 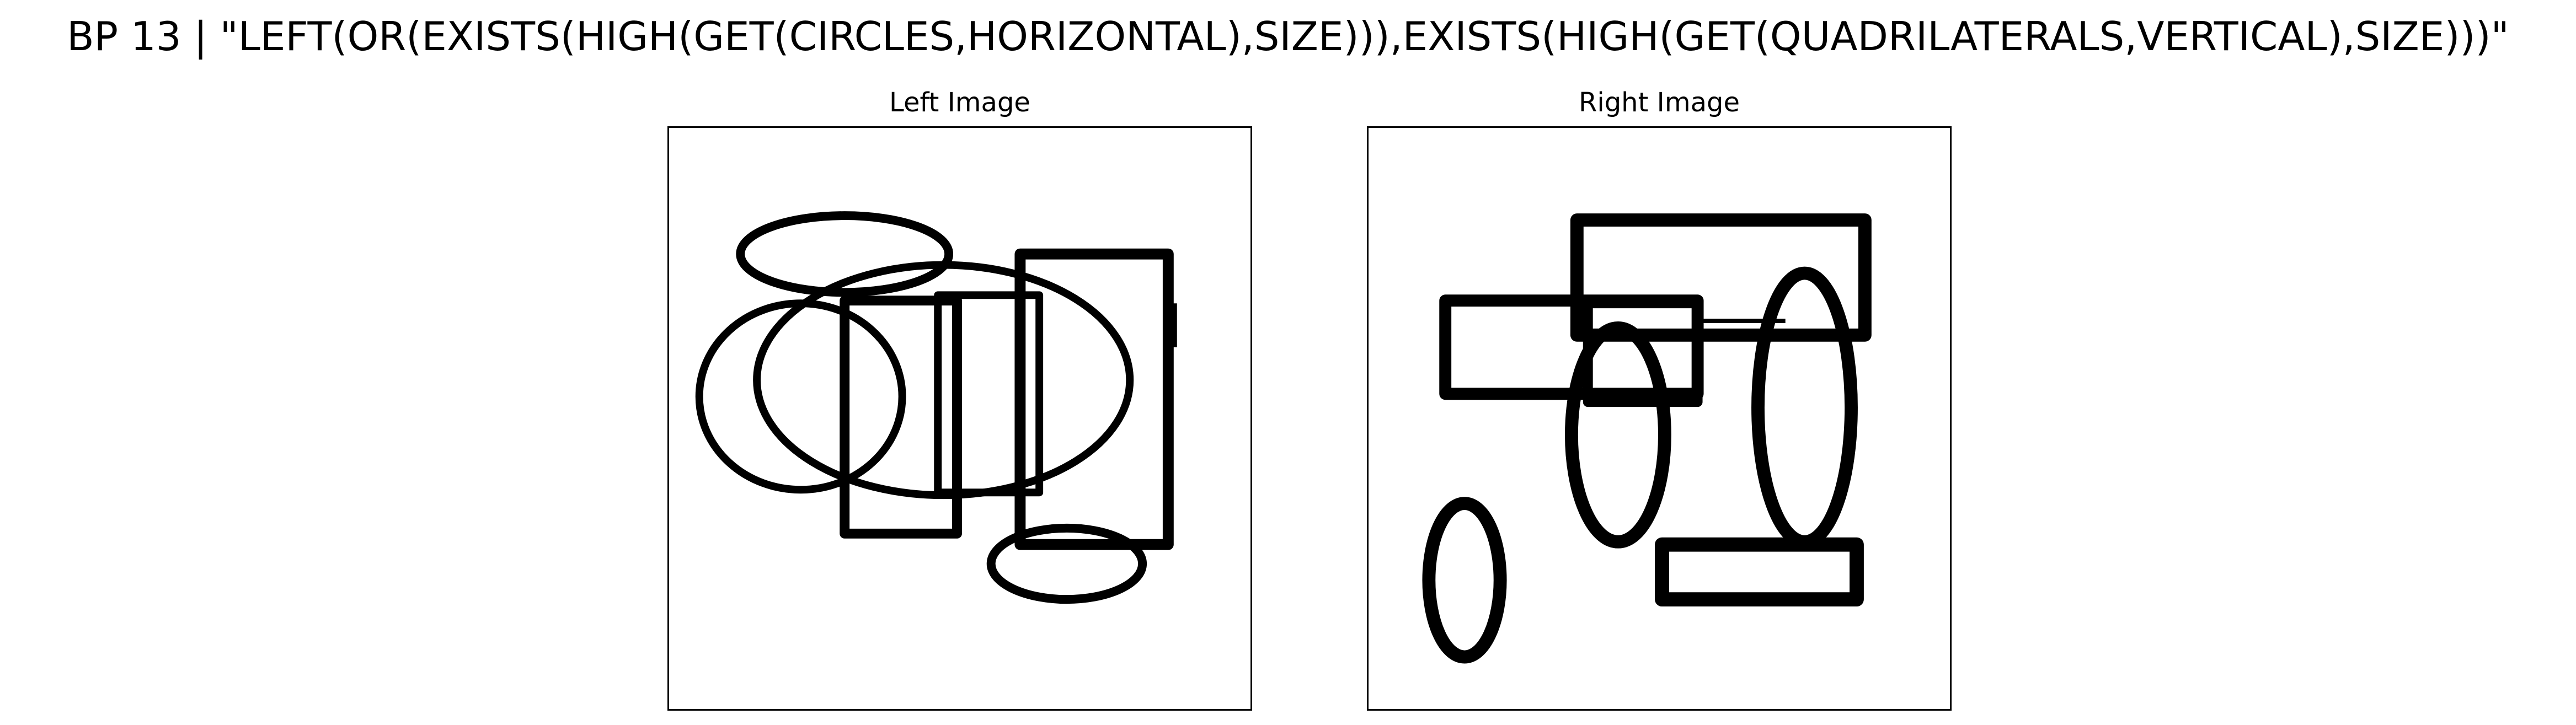 I want to click on vertical-ellipse-middle, so click(x=1617, y=435).